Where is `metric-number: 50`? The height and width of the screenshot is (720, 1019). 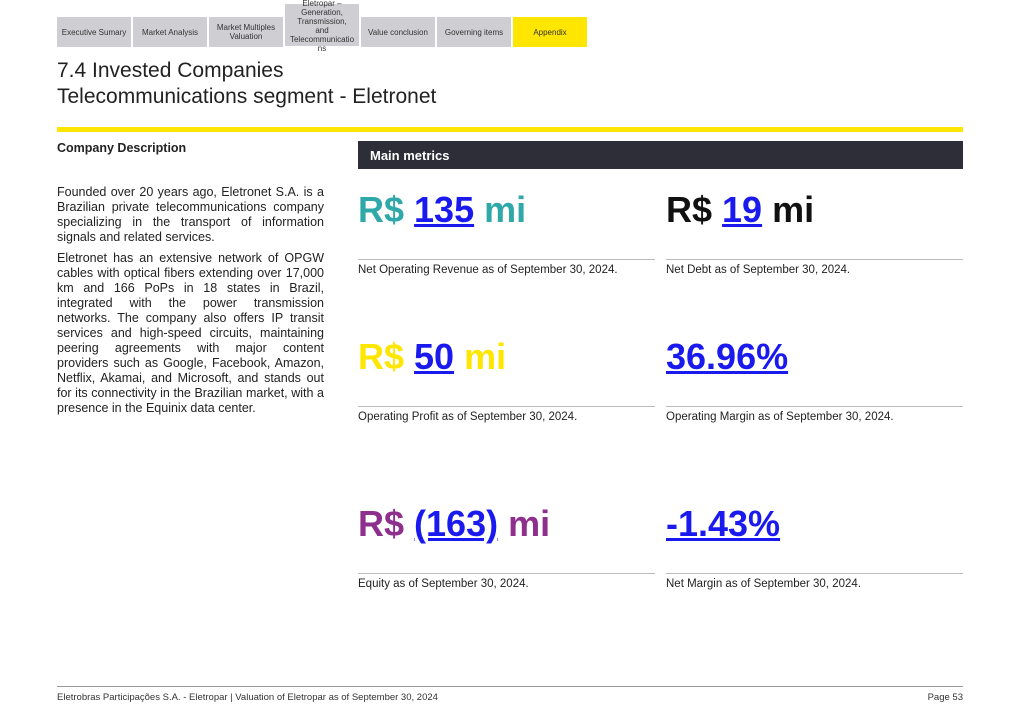 metric-number: 50 is located at coordinates (434, 356).